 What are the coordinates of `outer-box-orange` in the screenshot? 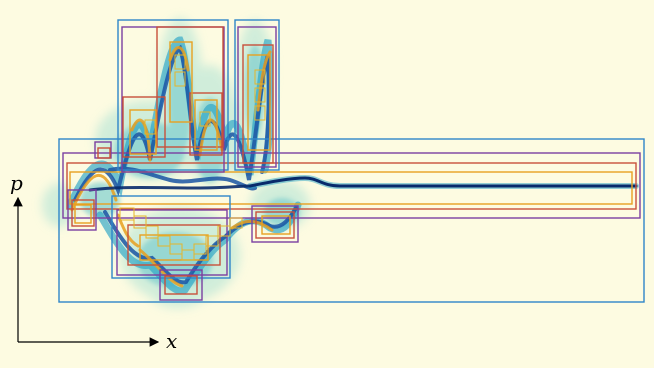 It's located at (351, 188).